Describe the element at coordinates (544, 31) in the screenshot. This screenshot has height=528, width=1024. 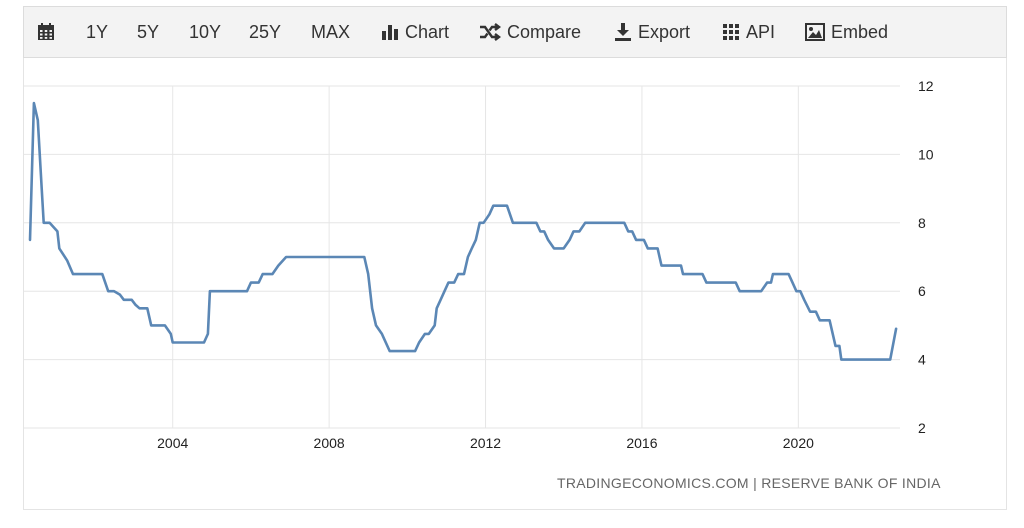
I see `compare-label: Compare` at that location.